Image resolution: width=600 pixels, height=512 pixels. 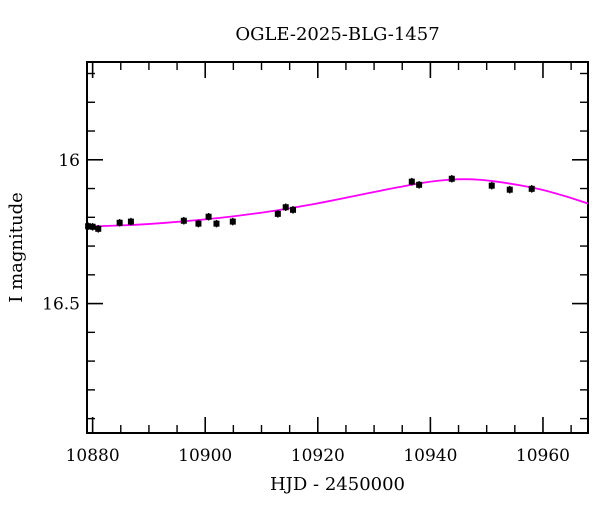 What do you see at coordinates (205, 456) in the screenshot?
I see `x-tick-label: 10900` at bounding box center [205, 456].